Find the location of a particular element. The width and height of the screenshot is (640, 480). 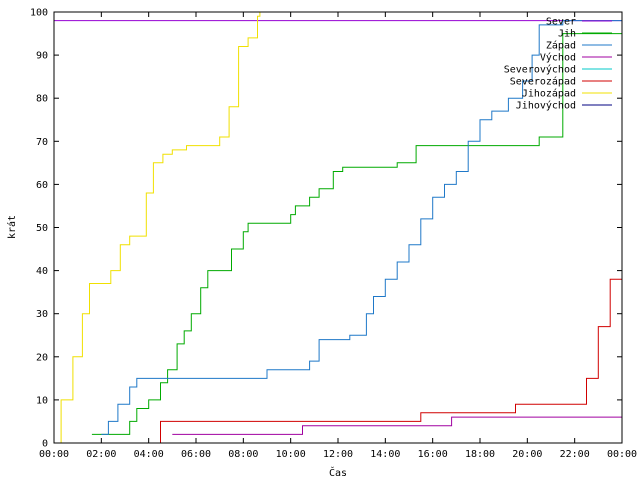

y-tick-label: 10 is located at coordinates (42, 400).